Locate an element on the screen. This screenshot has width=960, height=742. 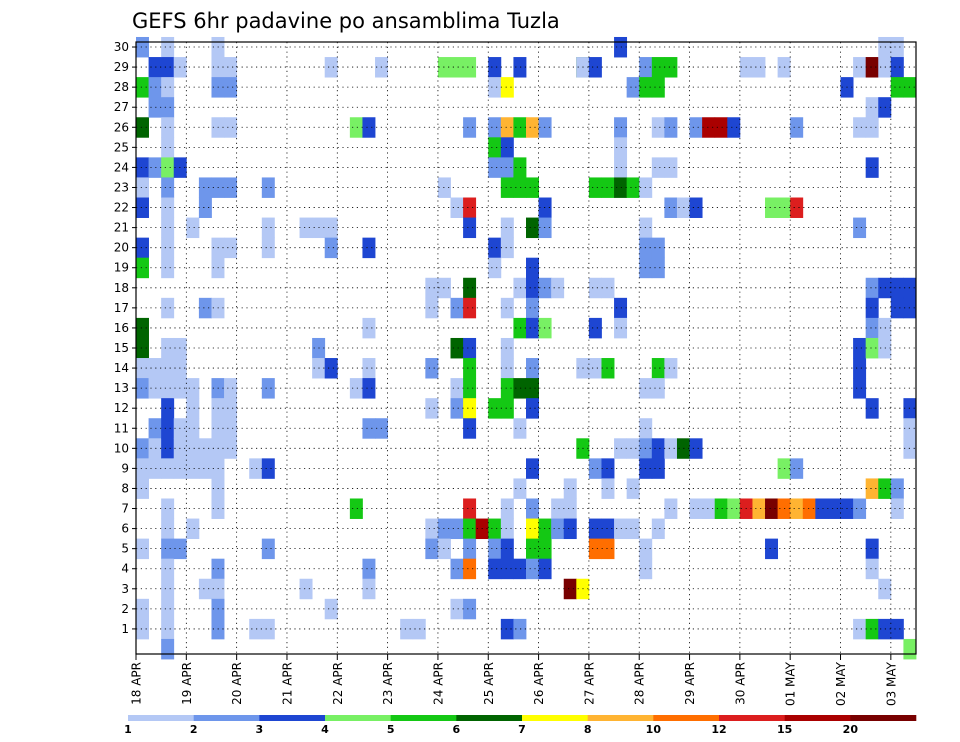
y-tick-label: 6 is located at coordinates (125, 529).